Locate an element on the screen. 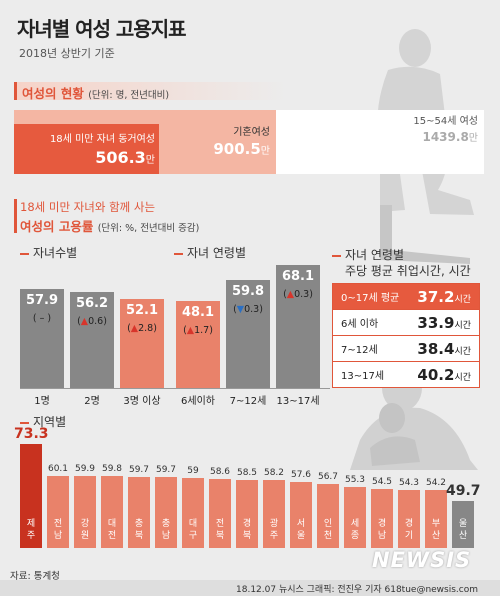 Image resolution: width=500 pixels, height=596 pixels. children-category-label: 1명 is located at coordinates (42, 401).